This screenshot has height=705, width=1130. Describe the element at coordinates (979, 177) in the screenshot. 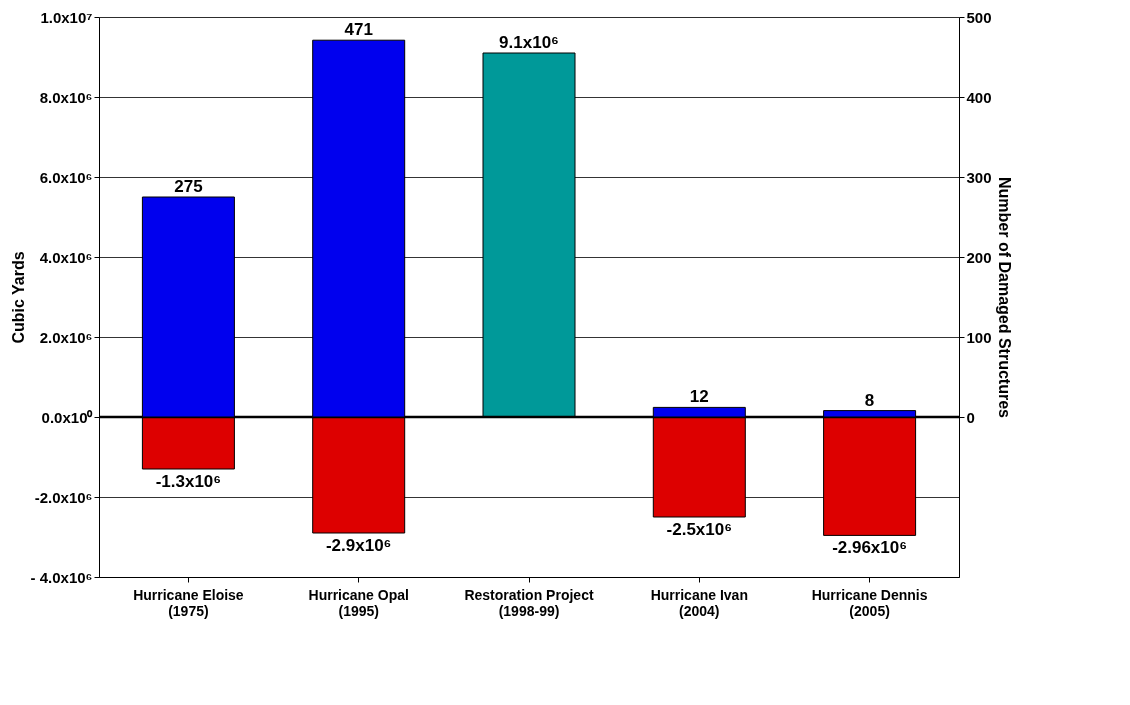

I see `y2-tick-label: 300` at that location.